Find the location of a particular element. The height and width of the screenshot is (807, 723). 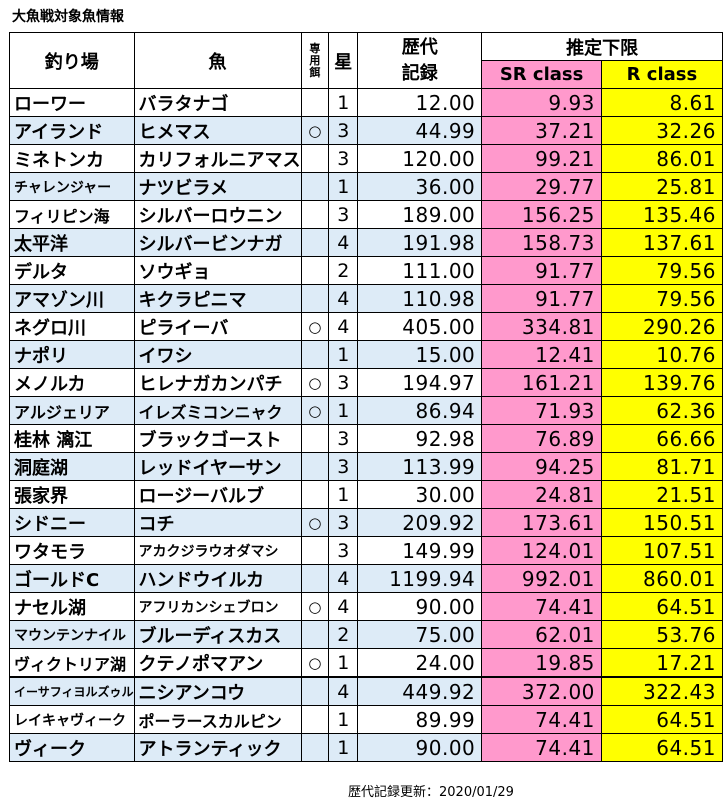

fish-cell: アトランティック is located at coordinates (217, 747).